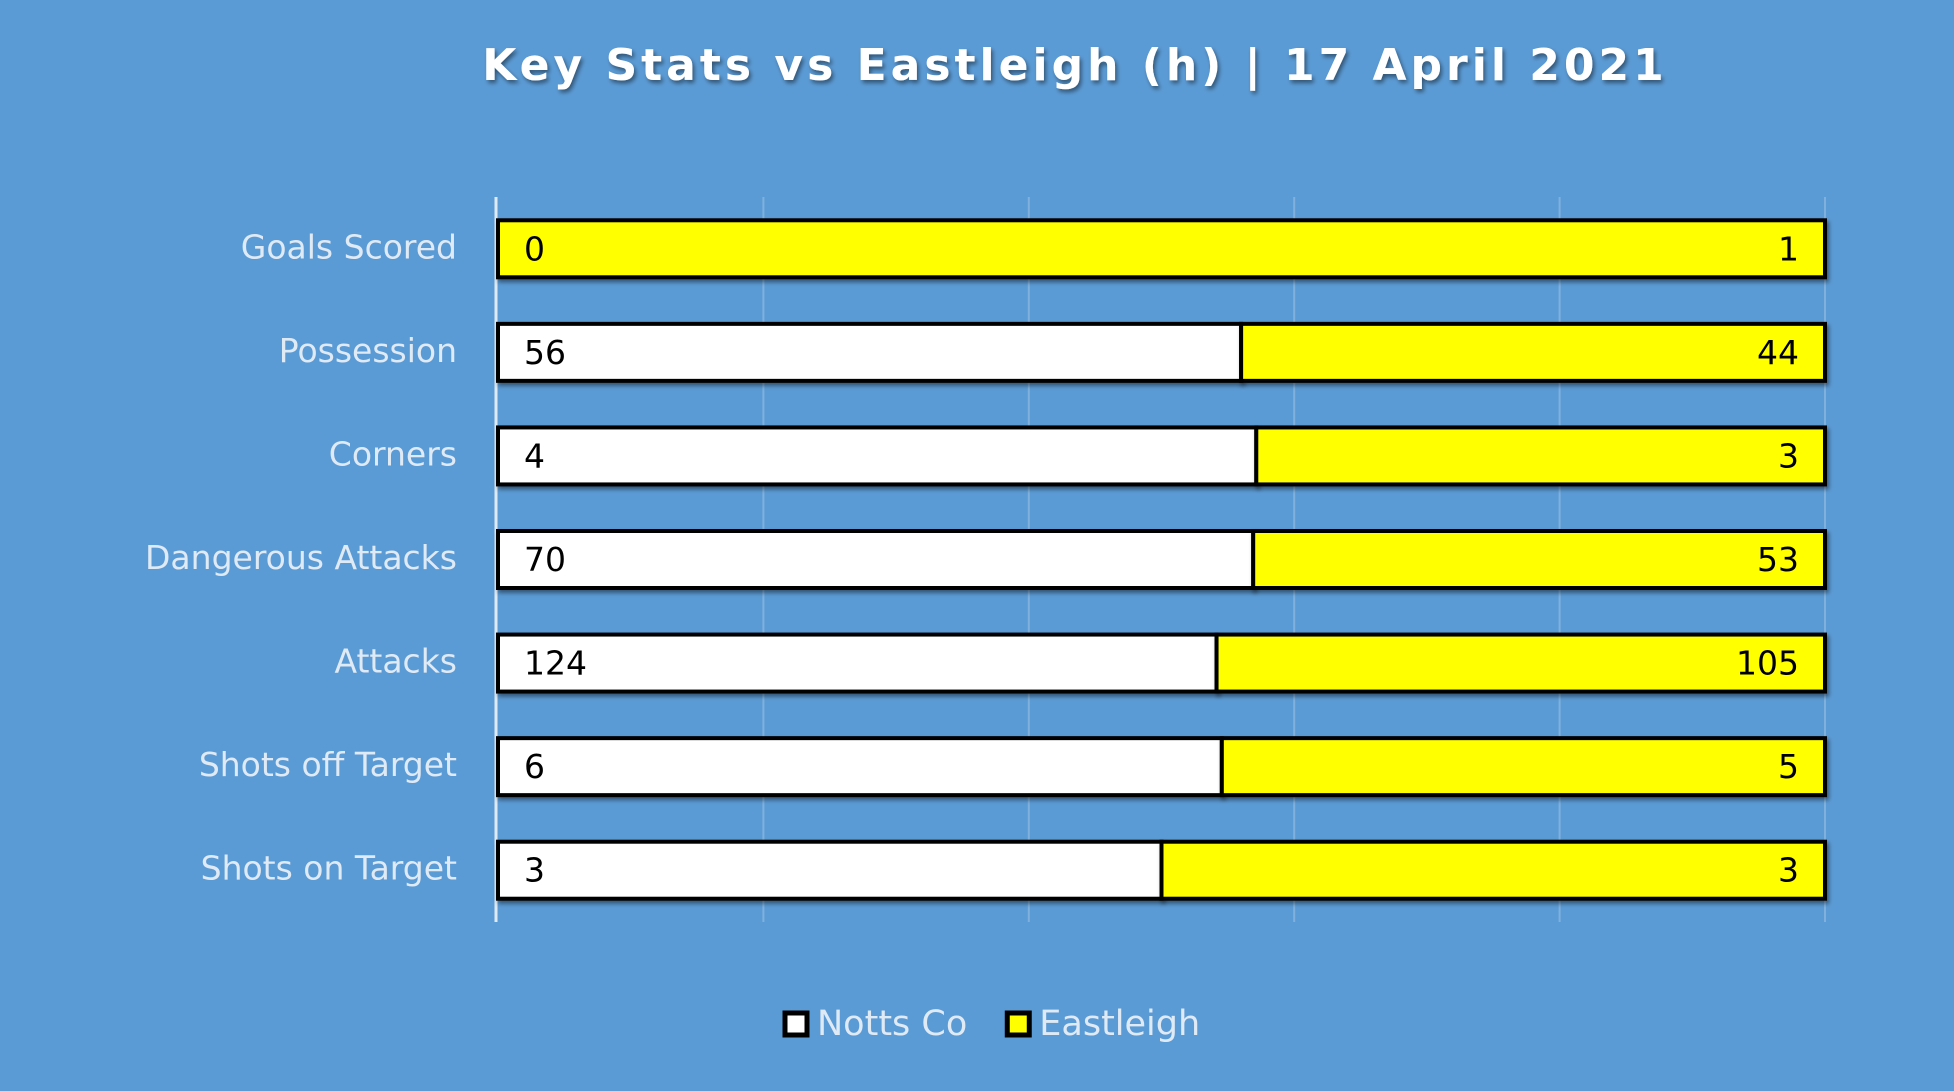 This screenshot has height=1091, width=1954. Describe the element at coordinates (395, 661) in the screenshot. I see `y-tick-label: Attacks` at that location.